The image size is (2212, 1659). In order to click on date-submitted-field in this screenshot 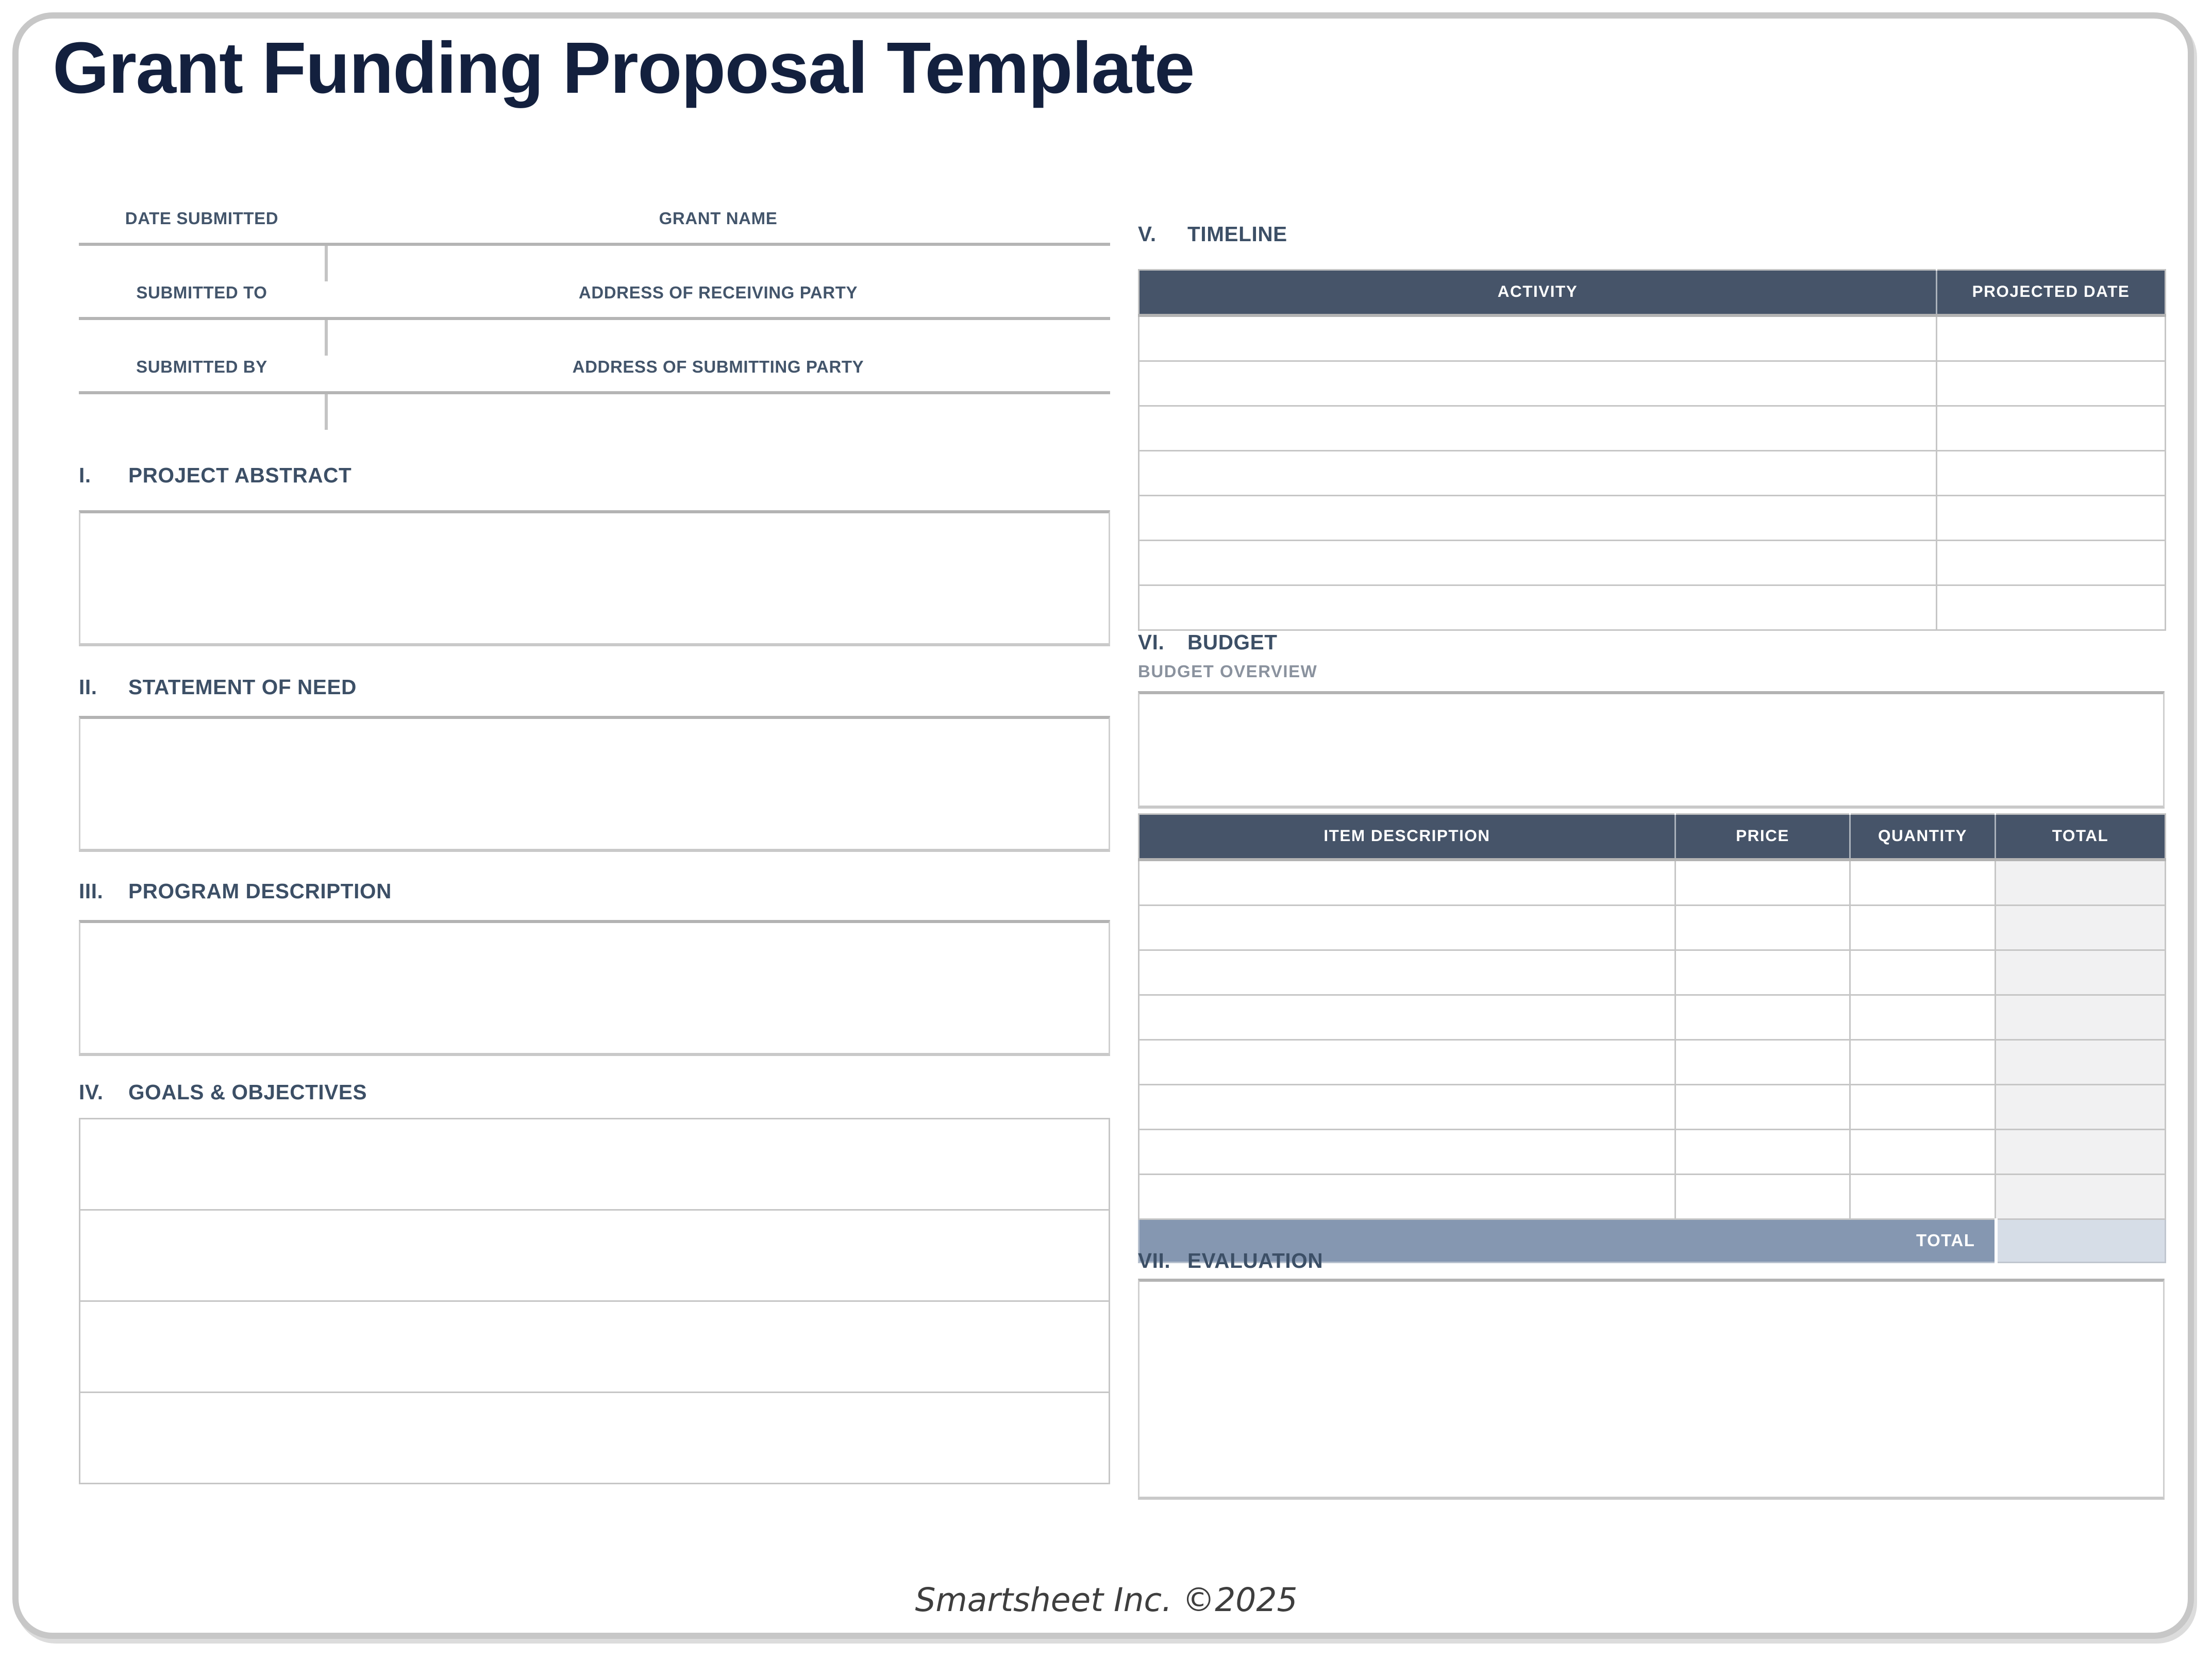, I will do `click(201, 264)`.